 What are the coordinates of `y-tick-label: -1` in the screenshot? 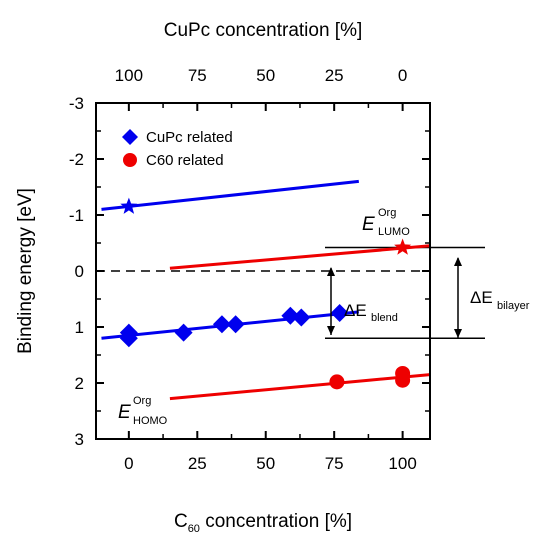 It's located at (76, 215).